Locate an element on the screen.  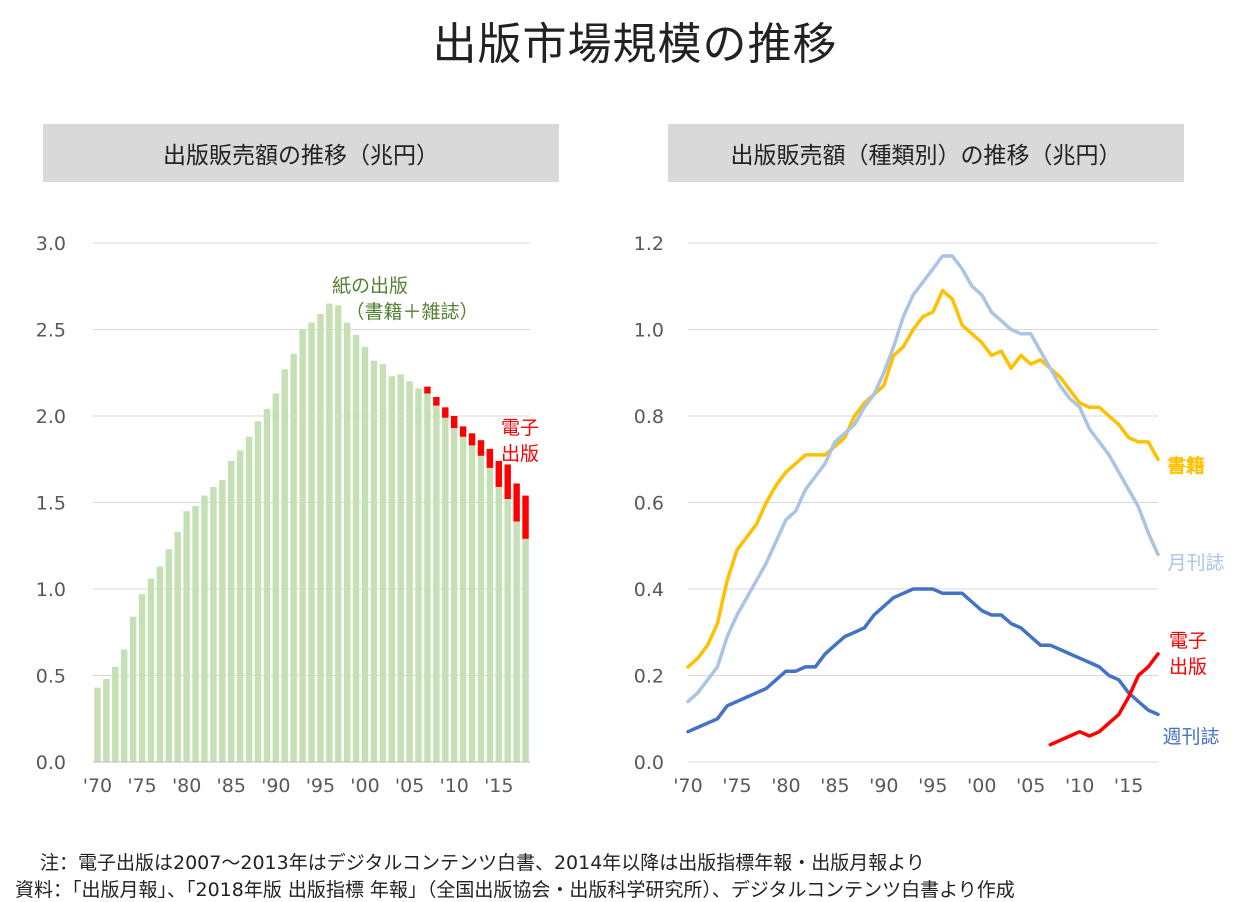
right-x-tick-label: '95 is located at coordinates (932, 786).